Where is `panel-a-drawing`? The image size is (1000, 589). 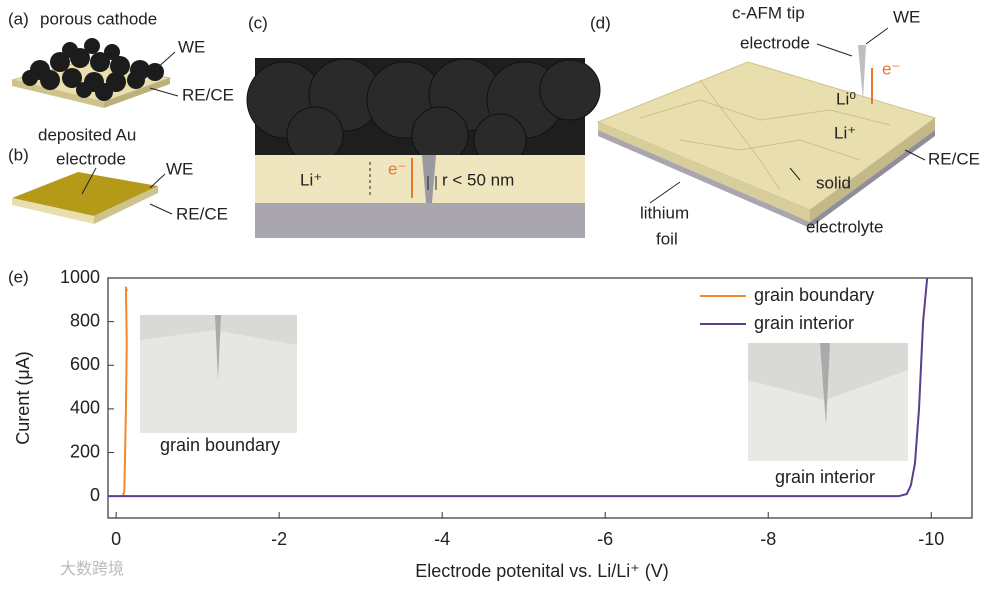 panel-a-drawing is located at coordinates (95, 73).